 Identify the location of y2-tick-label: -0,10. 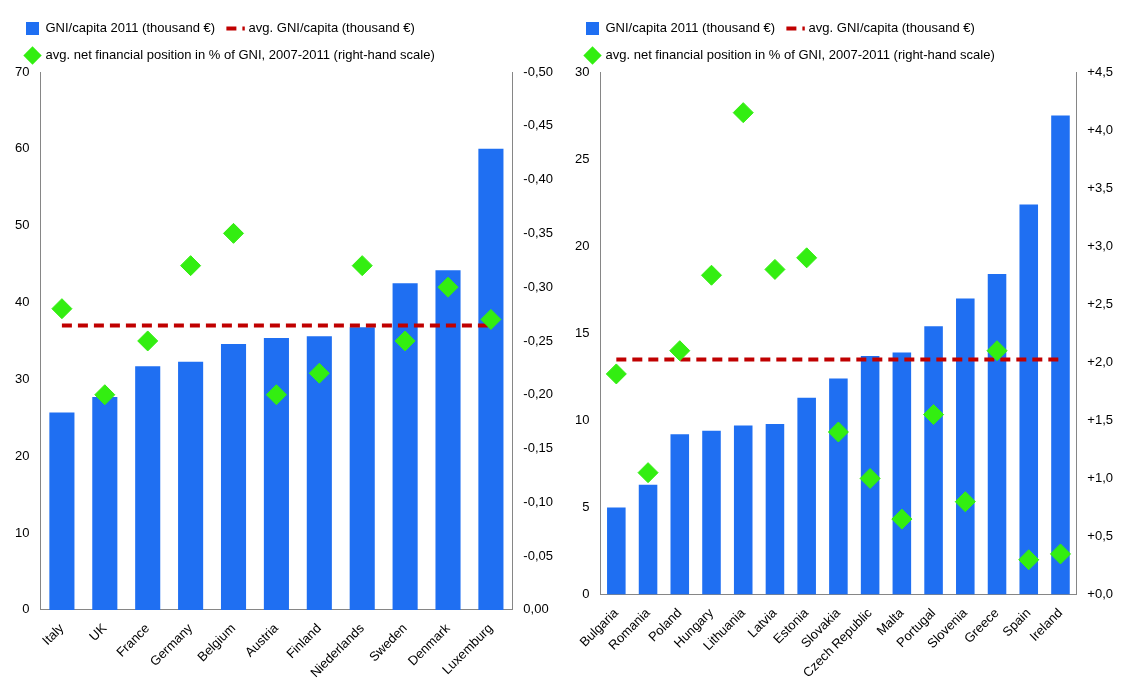
(538, 501).